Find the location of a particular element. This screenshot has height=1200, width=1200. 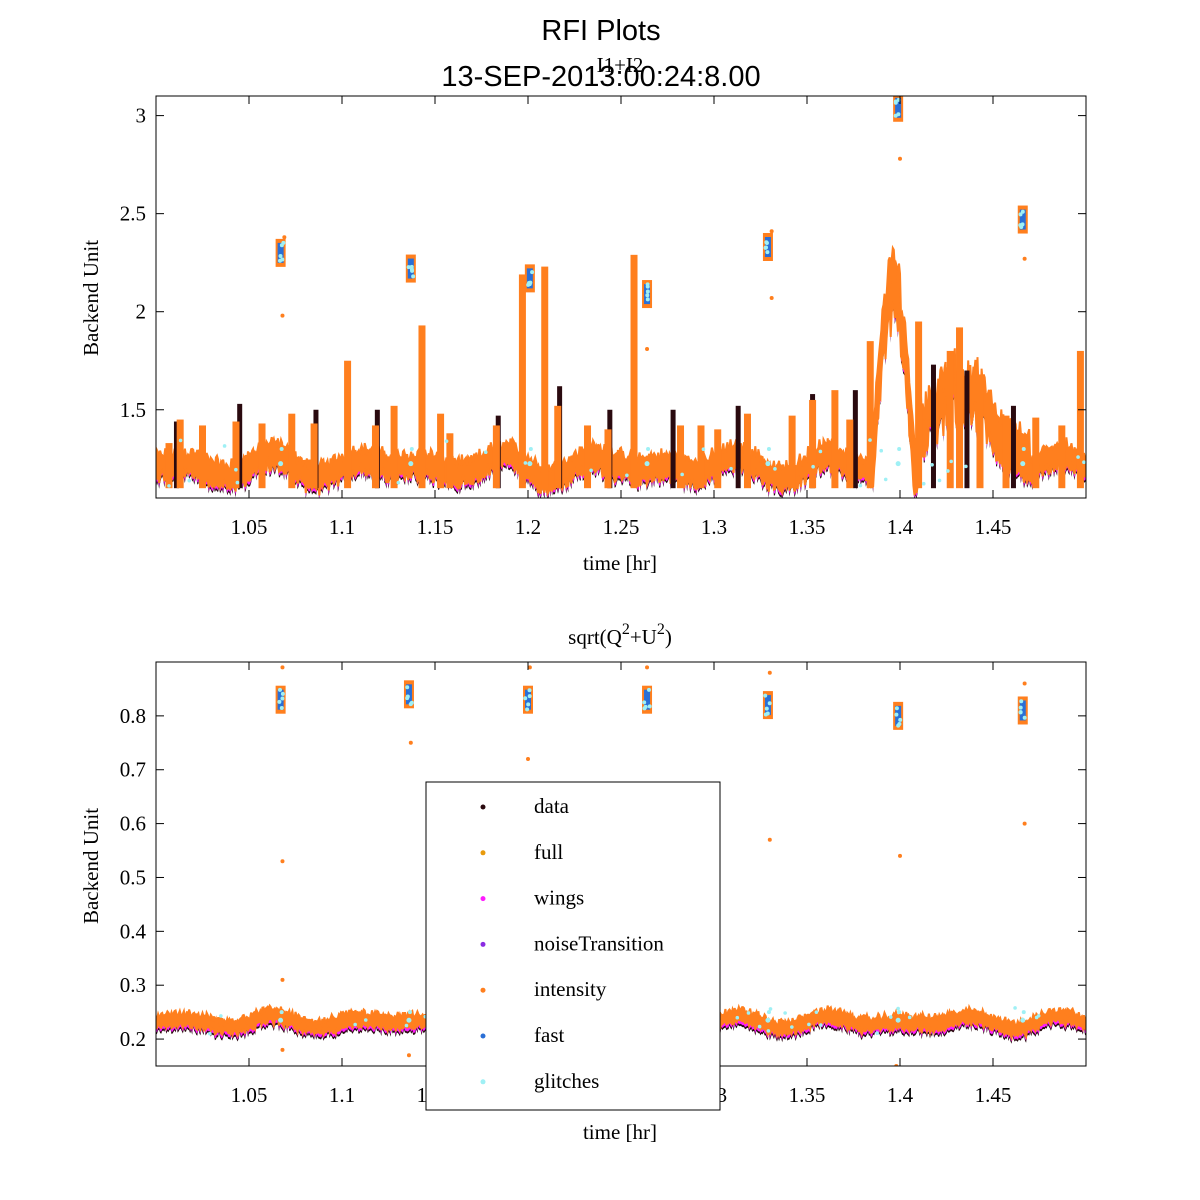

x-tick-label: 1.1 is located at coordinates (342, 527).